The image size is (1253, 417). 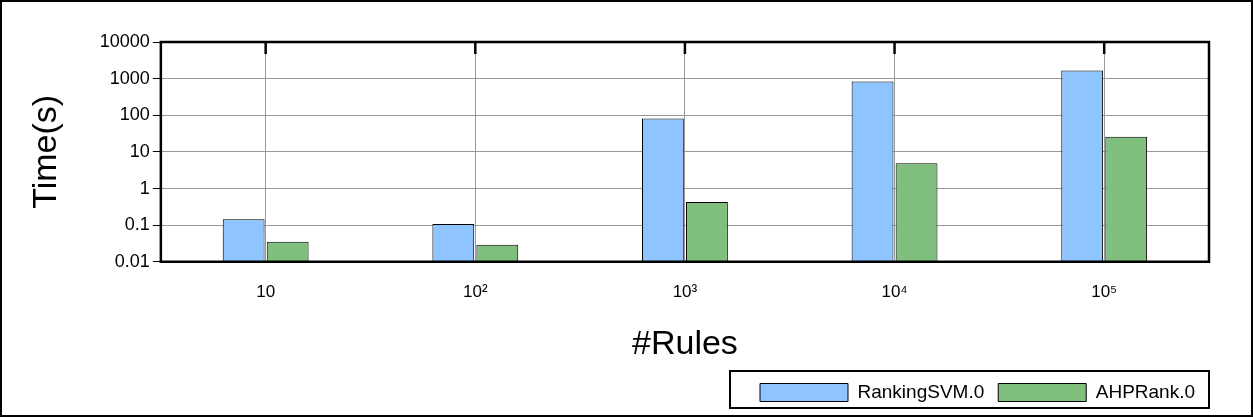 I want to click on x-tick-label: 10, so click(x=266, y=291).